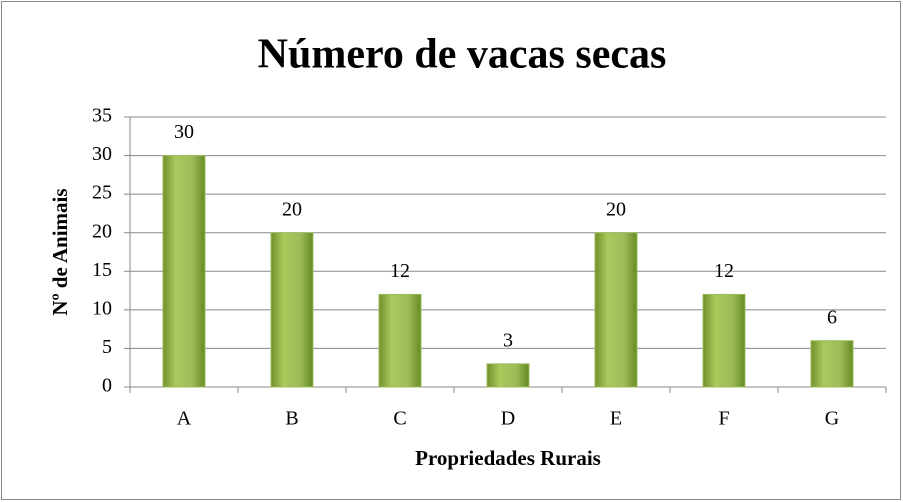 This screenshot has width=903, height=502. What do you see at coordinates (102, 231) in the screenshot?
I see `y-tick-label: 20` at bounding box center [102, 231].